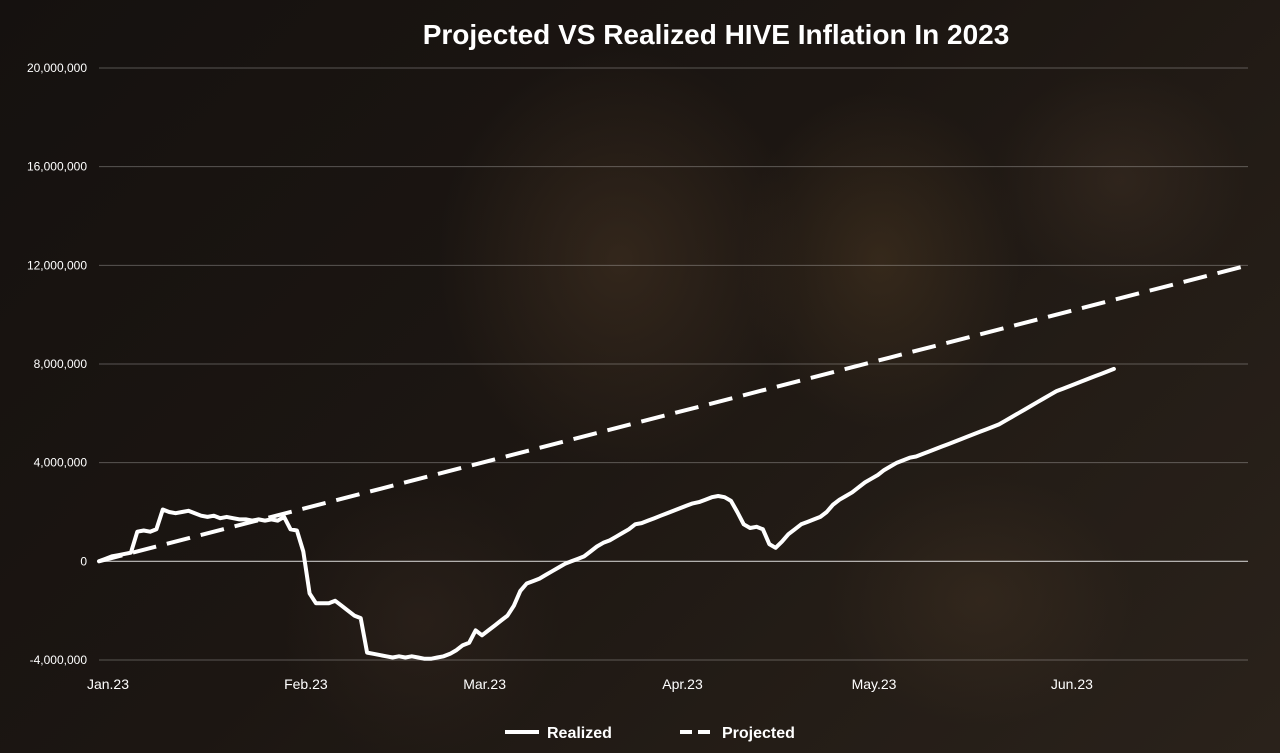 The width and height of the screenshot is (1280, 753). Describe the element at coordinates (57, 265) in the screenshot. I see `y-tick-label: 12,000,000` at that location.